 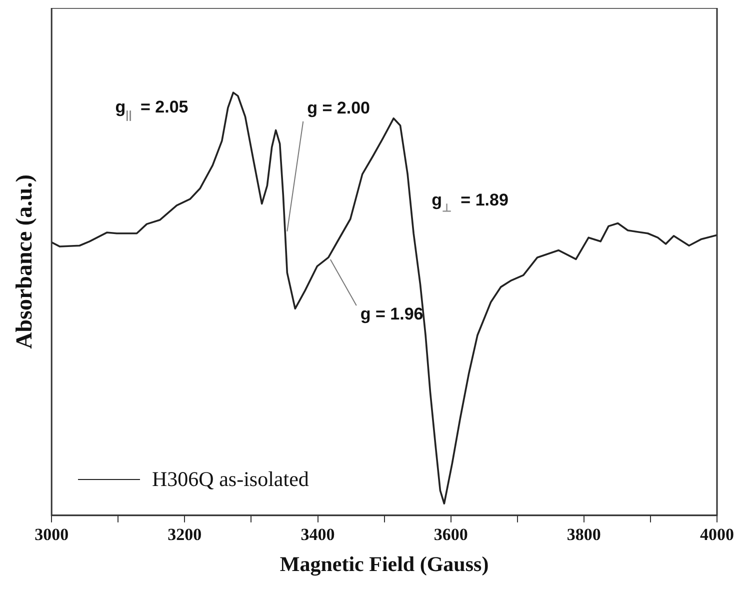 I want to click on x-tick-label: 4000, so click(x=717, y=534).